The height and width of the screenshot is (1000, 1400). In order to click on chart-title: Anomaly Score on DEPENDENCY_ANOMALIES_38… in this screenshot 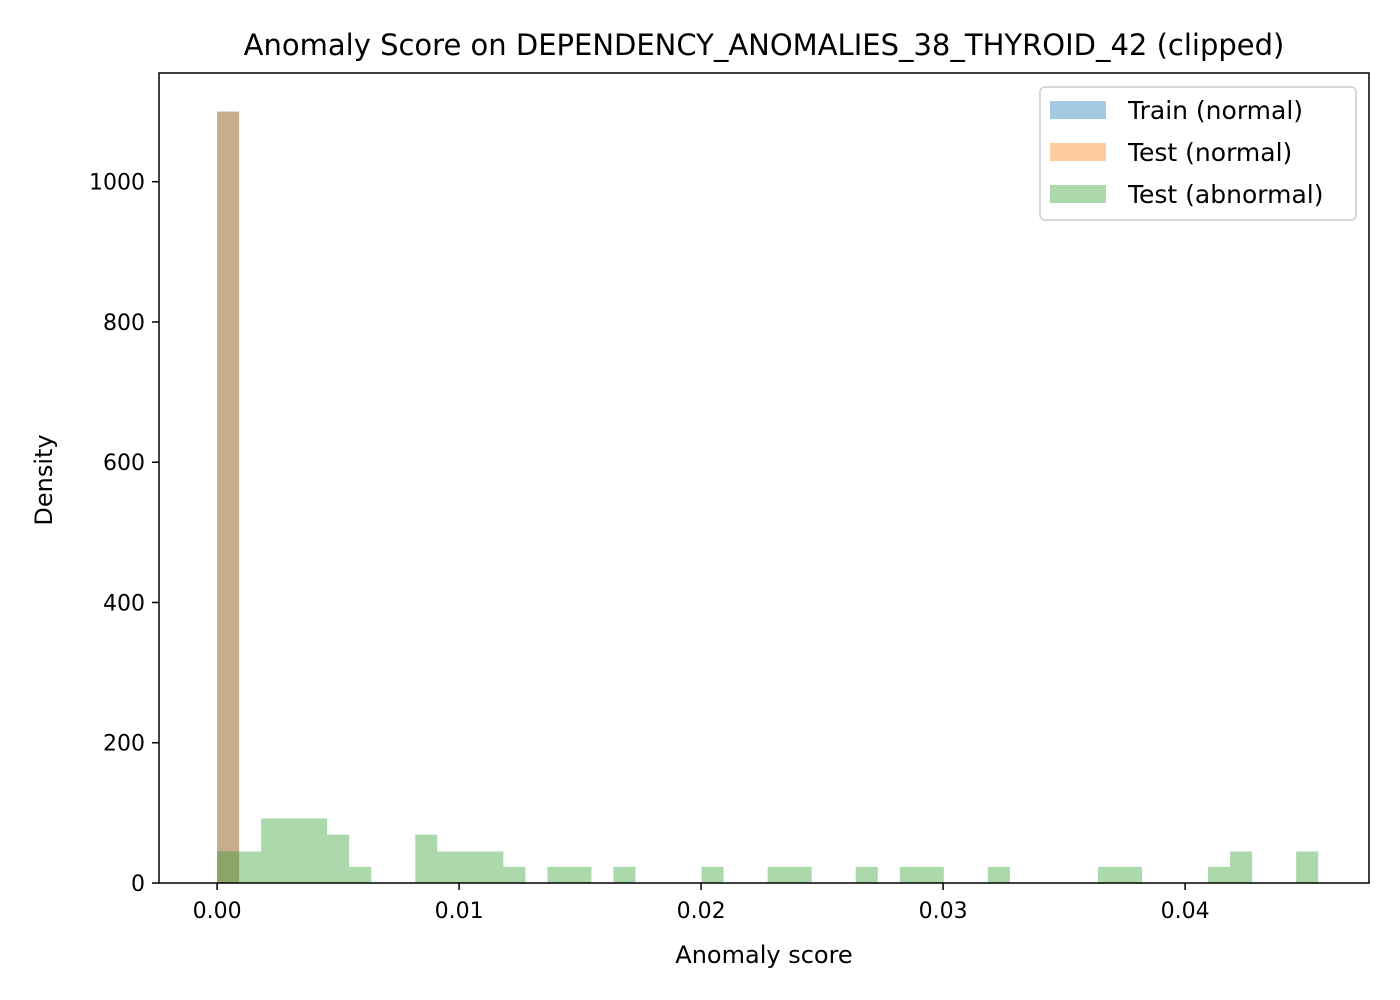, I will do `click(764, 45)`.